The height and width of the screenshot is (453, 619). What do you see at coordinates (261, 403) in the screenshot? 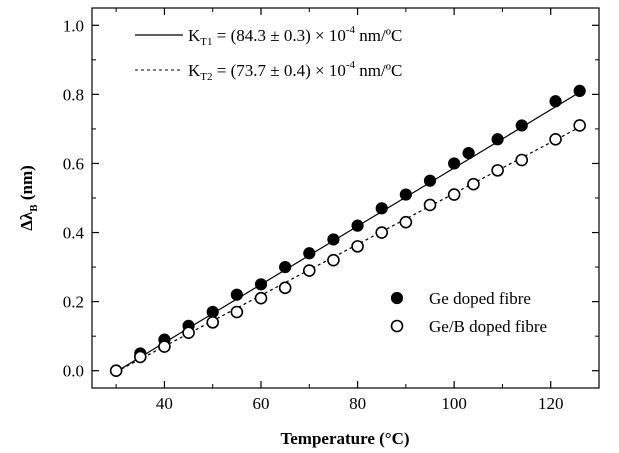
I see `x-tick-label: 60` at bounding box center [261, 403].